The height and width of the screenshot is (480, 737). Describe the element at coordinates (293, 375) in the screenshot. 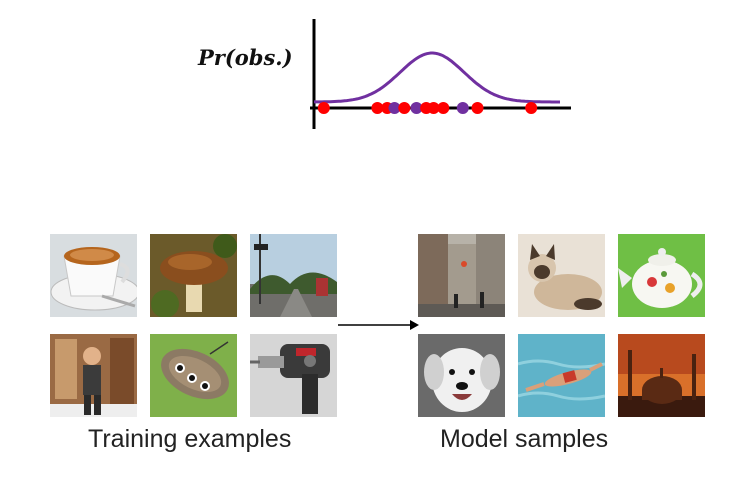

I see `training-image-power-drill` at that location.